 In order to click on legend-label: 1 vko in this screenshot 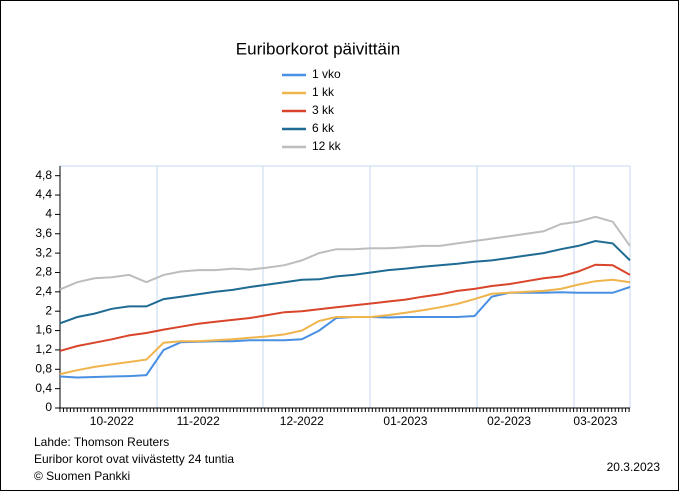, I will do `click(326, 74)`.